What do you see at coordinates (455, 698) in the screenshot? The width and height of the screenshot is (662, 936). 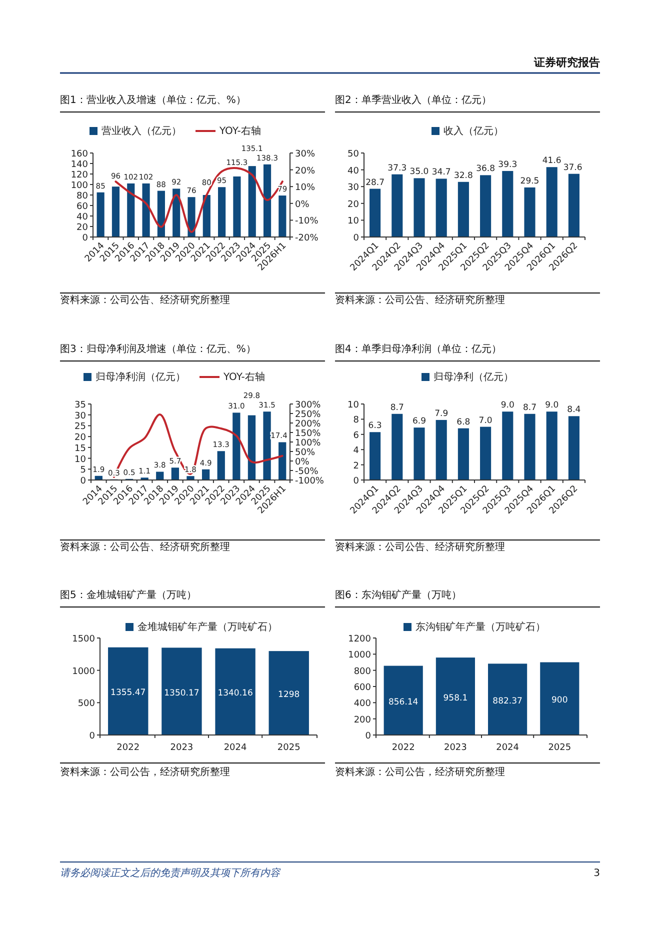 I see `data-label: 958.1` at bounding box center [455, 698].